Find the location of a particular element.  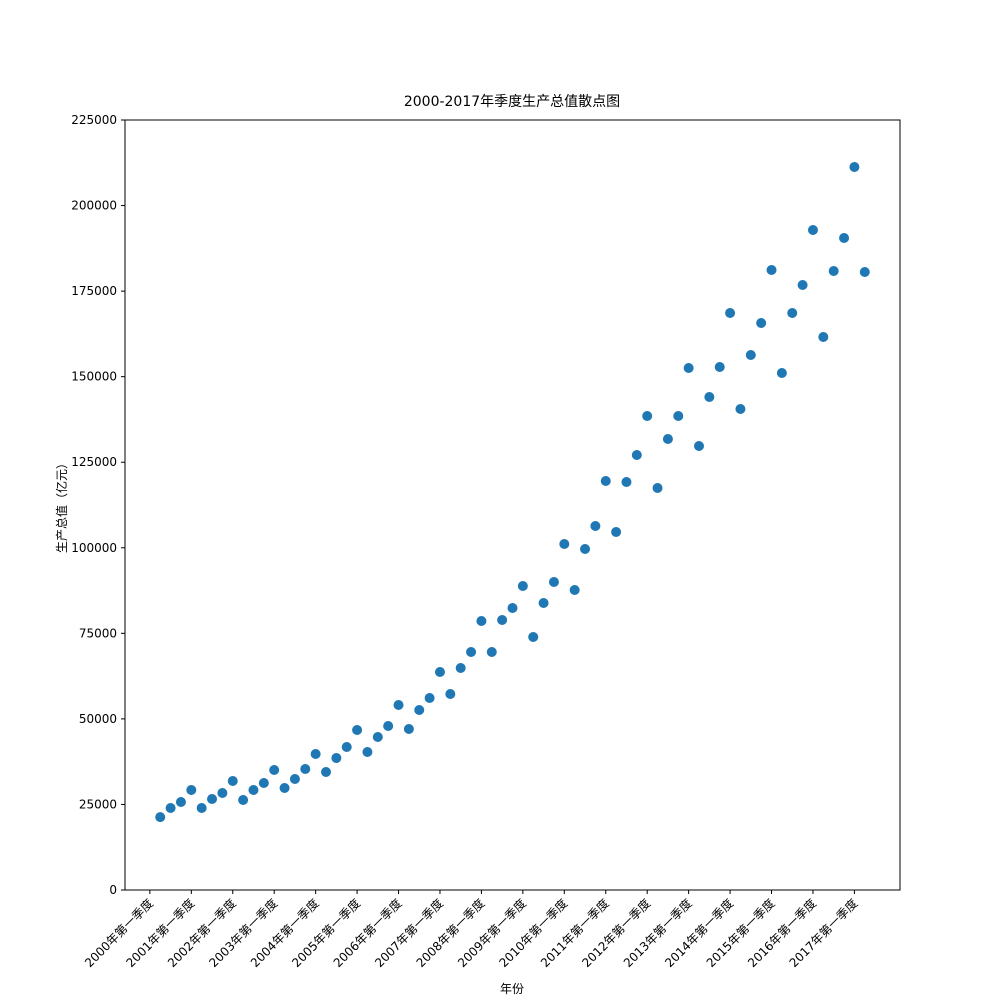

x-tick-label: 2009年第一季度 is located at coordinates (491, 933).